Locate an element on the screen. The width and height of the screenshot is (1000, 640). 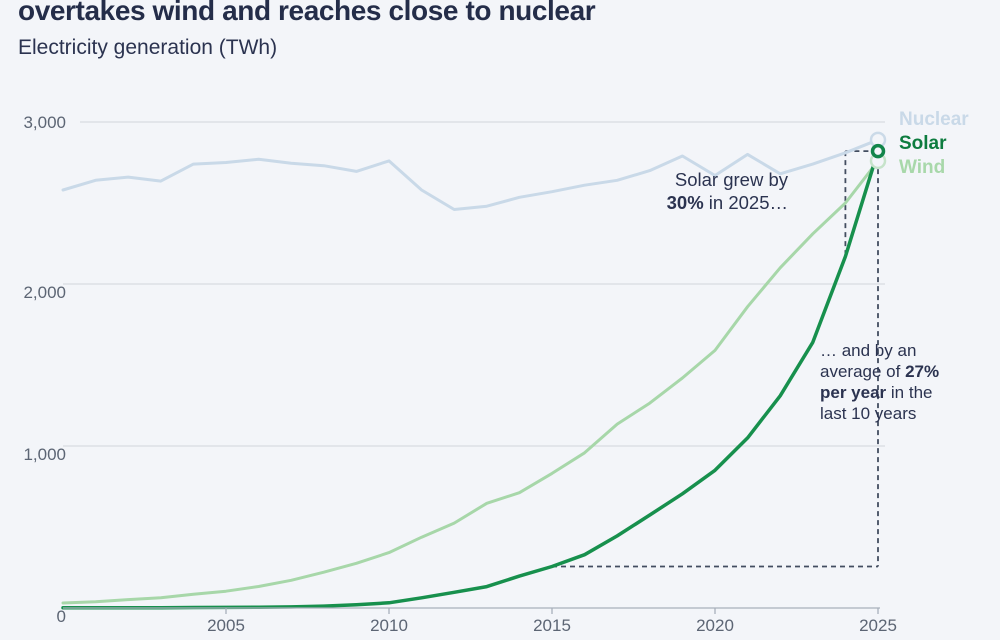
x-axis-label: 2010 is located at coordinates (389, 625).